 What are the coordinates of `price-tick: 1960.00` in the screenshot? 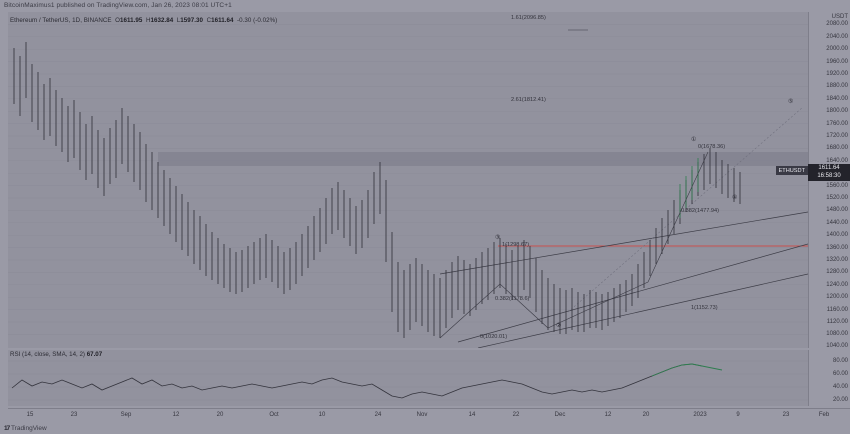 It's located at (837, 61).